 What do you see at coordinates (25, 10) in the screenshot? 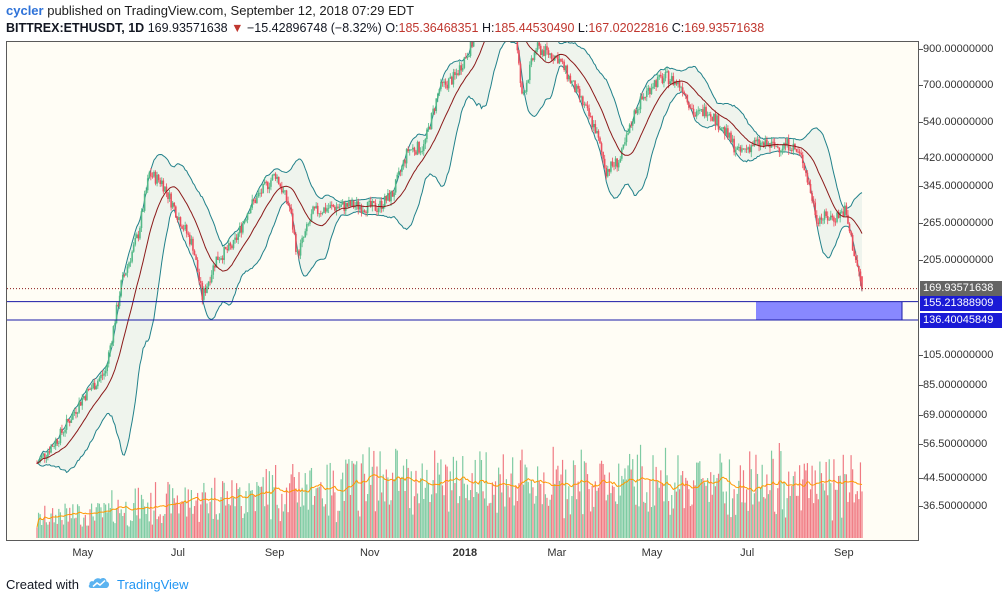
I see `publisher-username: cycler` at bounding box center [25, 10].